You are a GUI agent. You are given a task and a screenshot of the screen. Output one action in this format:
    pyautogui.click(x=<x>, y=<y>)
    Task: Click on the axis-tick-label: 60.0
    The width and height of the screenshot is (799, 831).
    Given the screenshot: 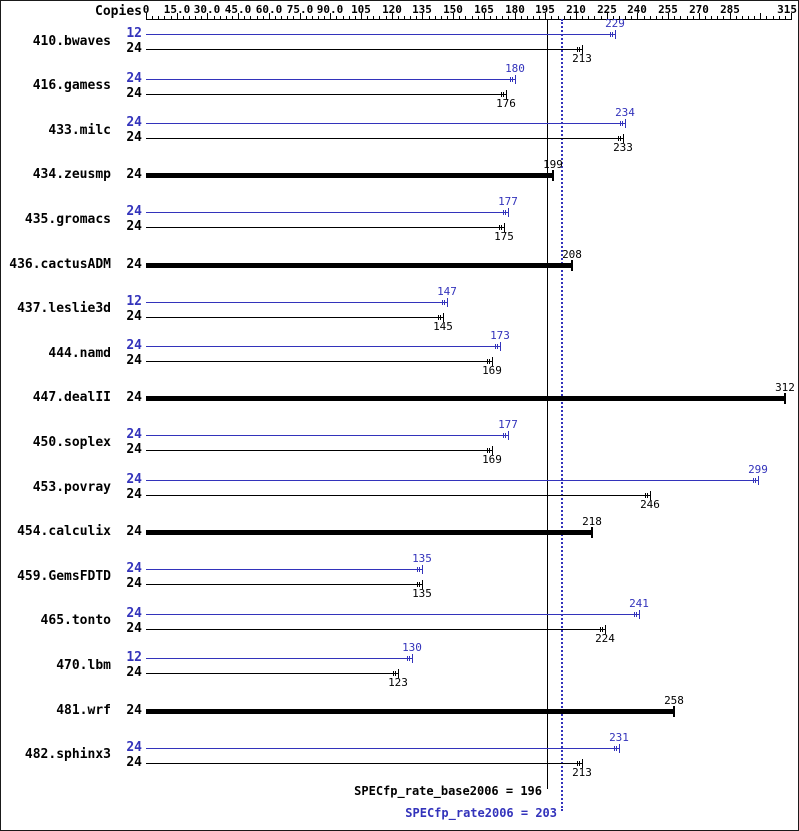 What is the action you would take?
    pyautogui.click(x=269, y=9)
    